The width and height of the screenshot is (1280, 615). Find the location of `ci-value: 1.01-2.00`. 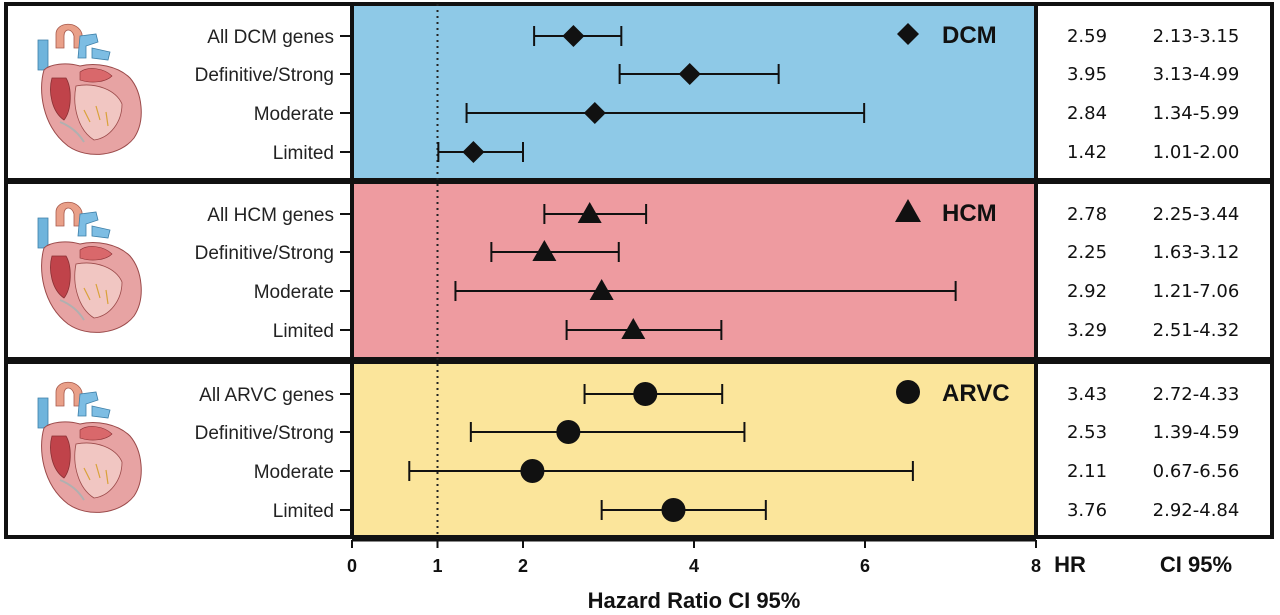

ci-value: 1.01-2.00 is located at coordinates (1196, 152).